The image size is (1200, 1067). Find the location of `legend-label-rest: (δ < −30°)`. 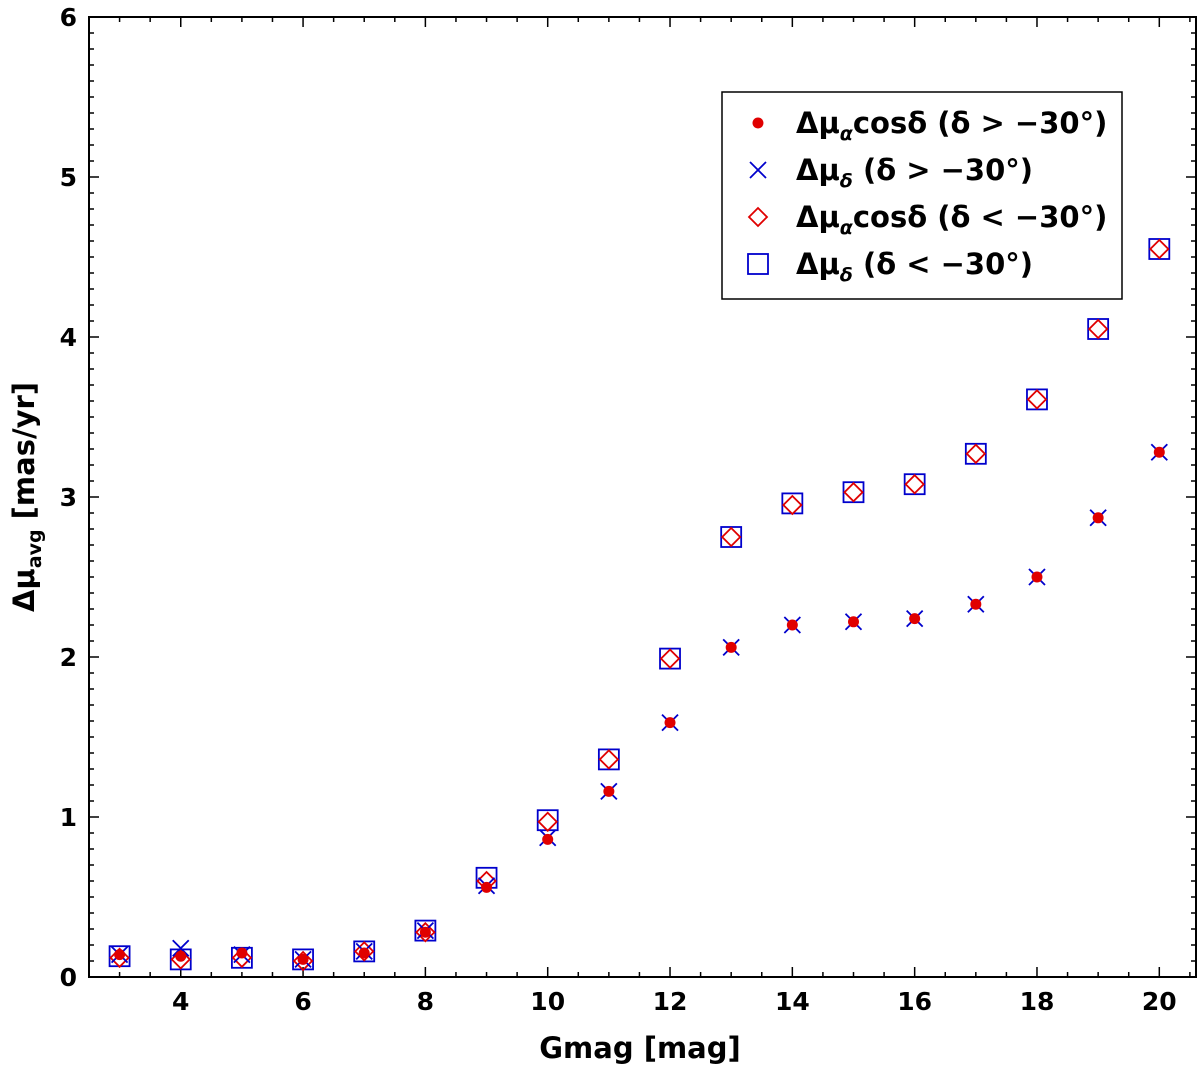

legend-label-rest: (δ < −30°) is located at coordinates (943, 264).